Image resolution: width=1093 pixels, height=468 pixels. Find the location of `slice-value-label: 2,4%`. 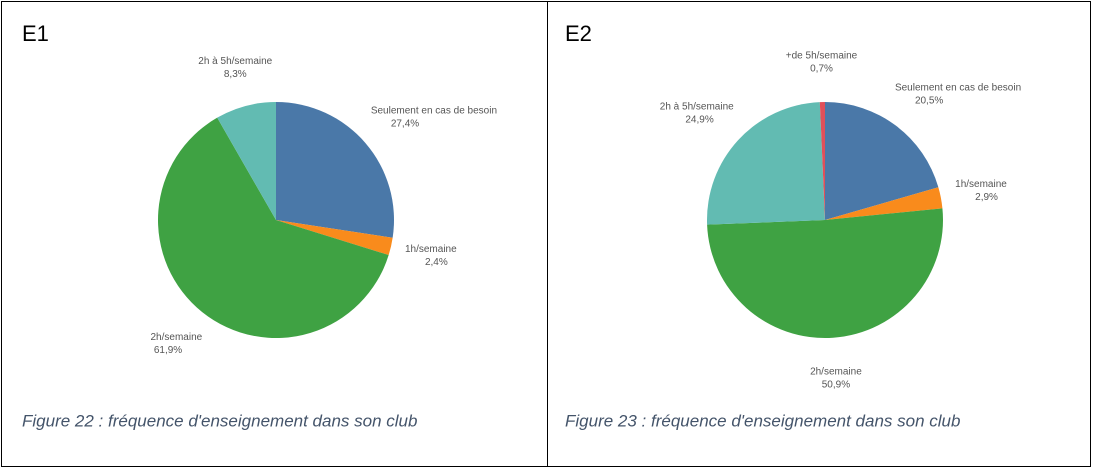

slice-value-label: 2,4% is located at coordinates (436, 262).